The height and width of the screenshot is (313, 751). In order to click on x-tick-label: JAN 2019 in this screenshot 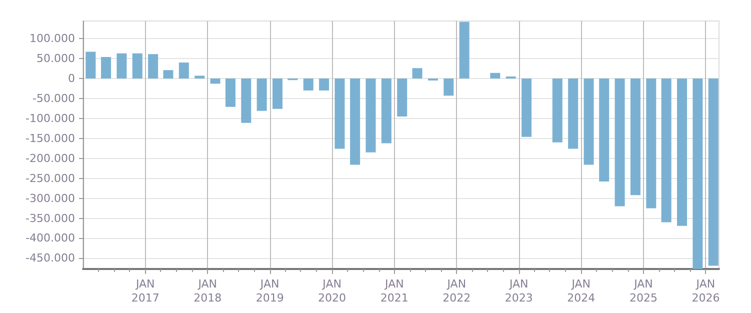, I will do `click(270, 291)`.